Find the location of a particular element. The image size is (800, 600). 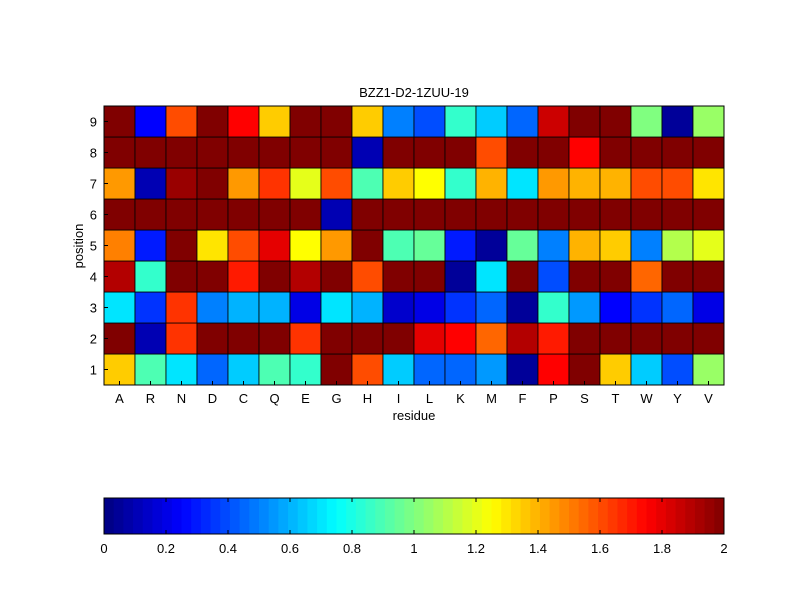

x-tick-label: H is located at coordinates (367, 398).